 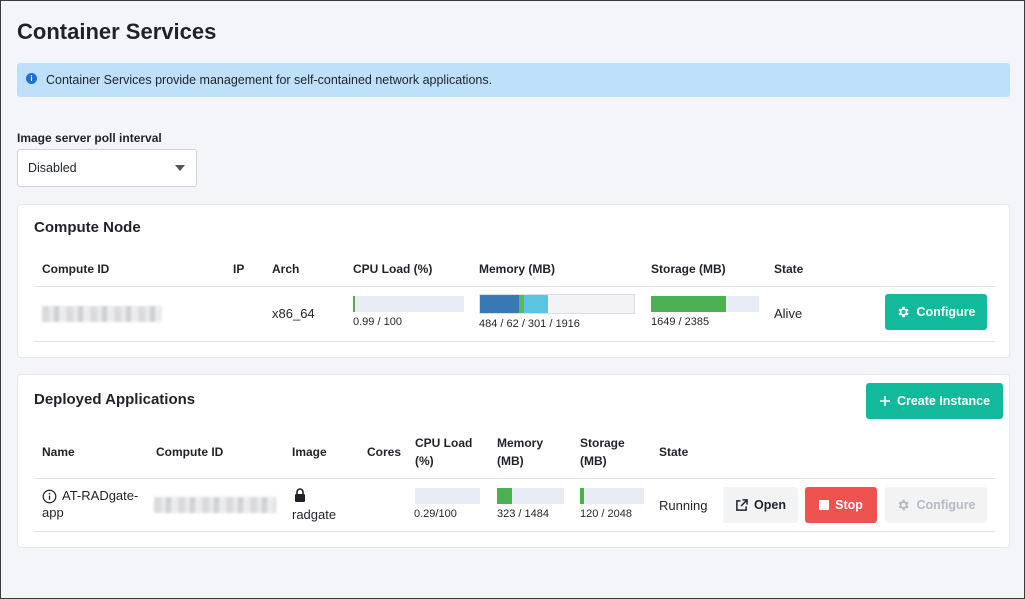 I want to click on configure-node-button: Configure, so click(x=936, y=312).